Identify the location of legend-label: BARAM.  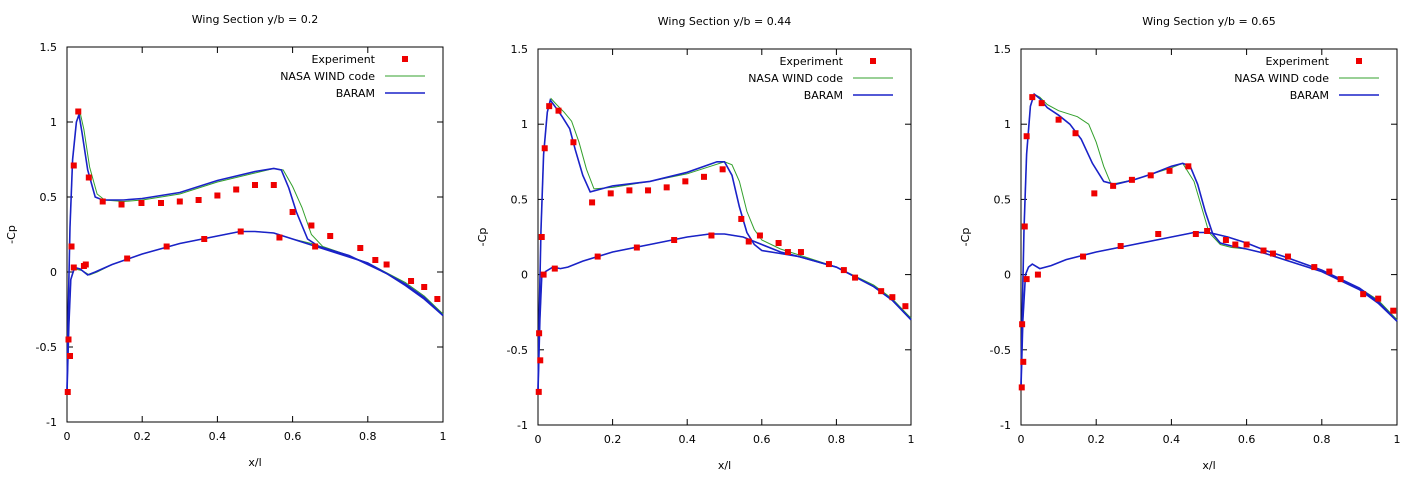
(1309, 95).